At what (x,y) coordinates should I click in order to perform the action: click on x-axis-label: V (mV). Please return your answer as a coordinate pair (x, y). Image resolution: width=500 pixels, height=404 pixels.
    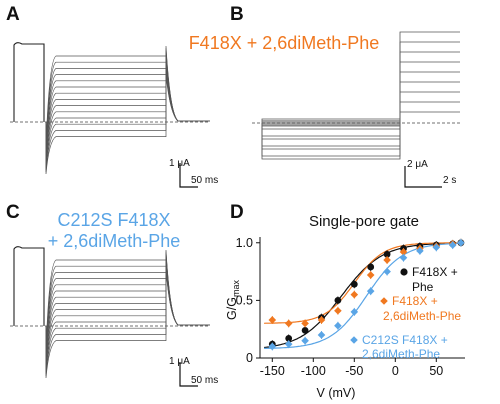
    Looking at the image, I should click on (336, 393).